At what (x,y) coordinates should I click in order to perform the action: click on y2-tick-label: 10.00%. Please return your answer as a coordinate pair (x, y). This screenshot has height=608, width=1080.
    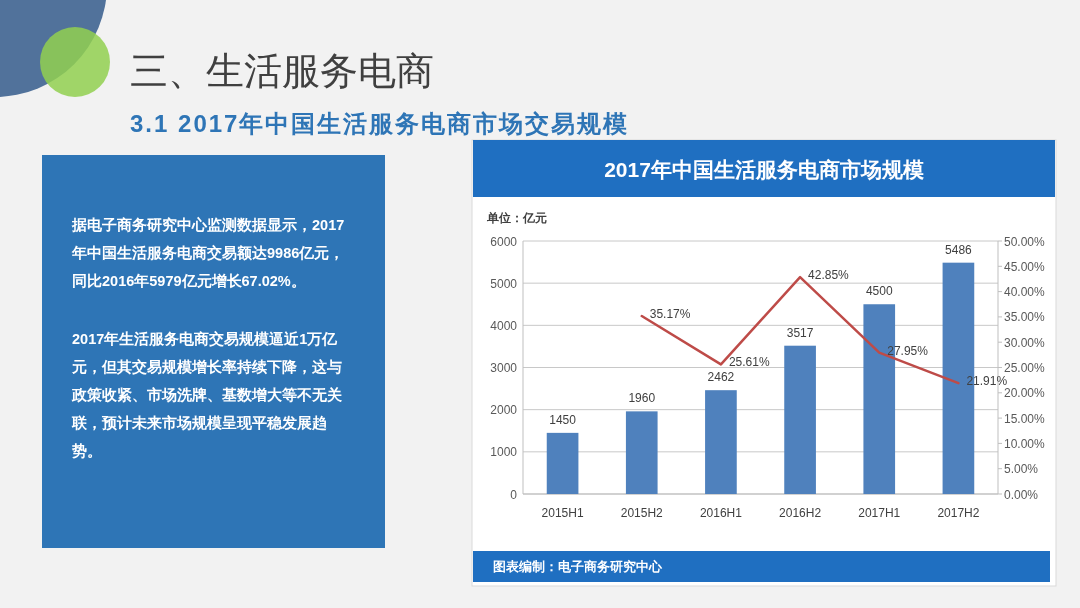
    Looking at the image, I should click on (1025, 443).